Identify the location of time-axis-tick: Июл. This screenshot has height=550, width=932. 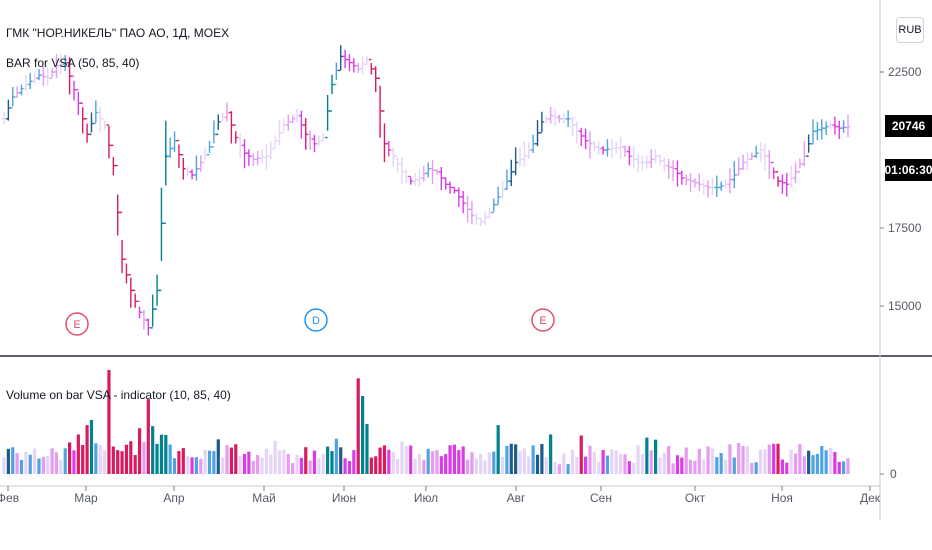
(426, 498).